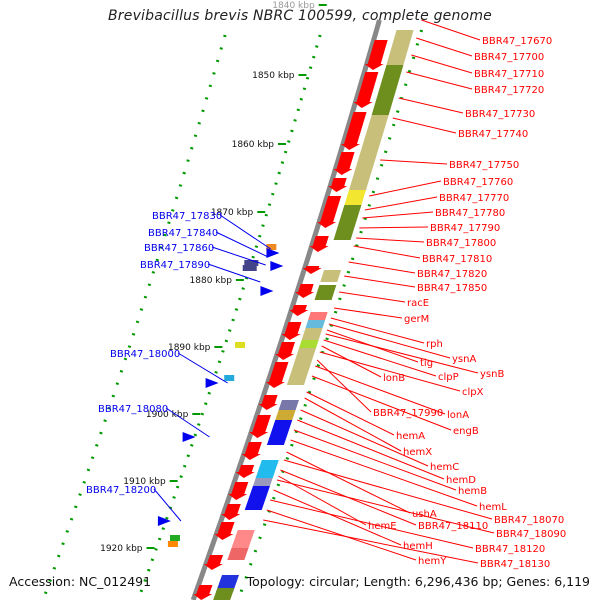 Image resolution: width=600 pixels, height=600 pixels. What do you see at coordinates (175, 265) in the screenshot?
I see `gene-label-reverse: BBR47_17890` at bounding box center [175, 265].